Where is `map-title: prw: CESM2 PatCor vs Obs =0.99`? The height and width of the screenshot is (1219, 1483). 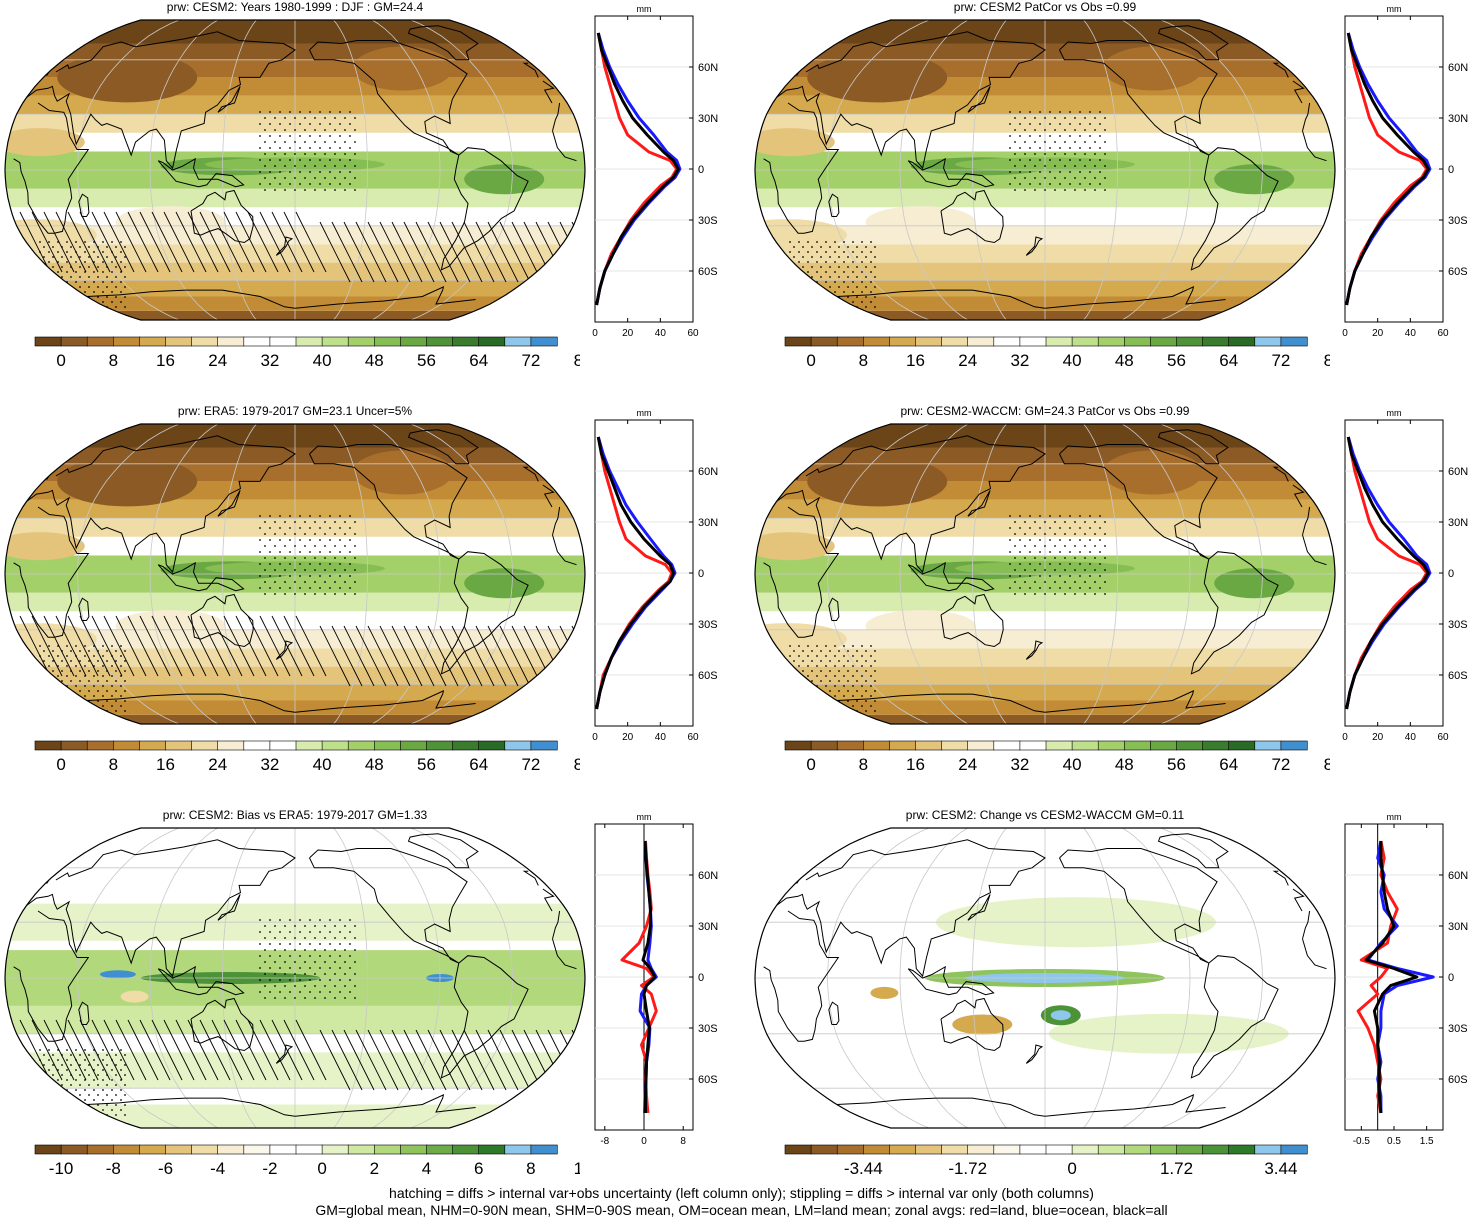
map-title: prw: CESM2 PatCor vs Obs =0.99 is located at coordinates (1045, 7).